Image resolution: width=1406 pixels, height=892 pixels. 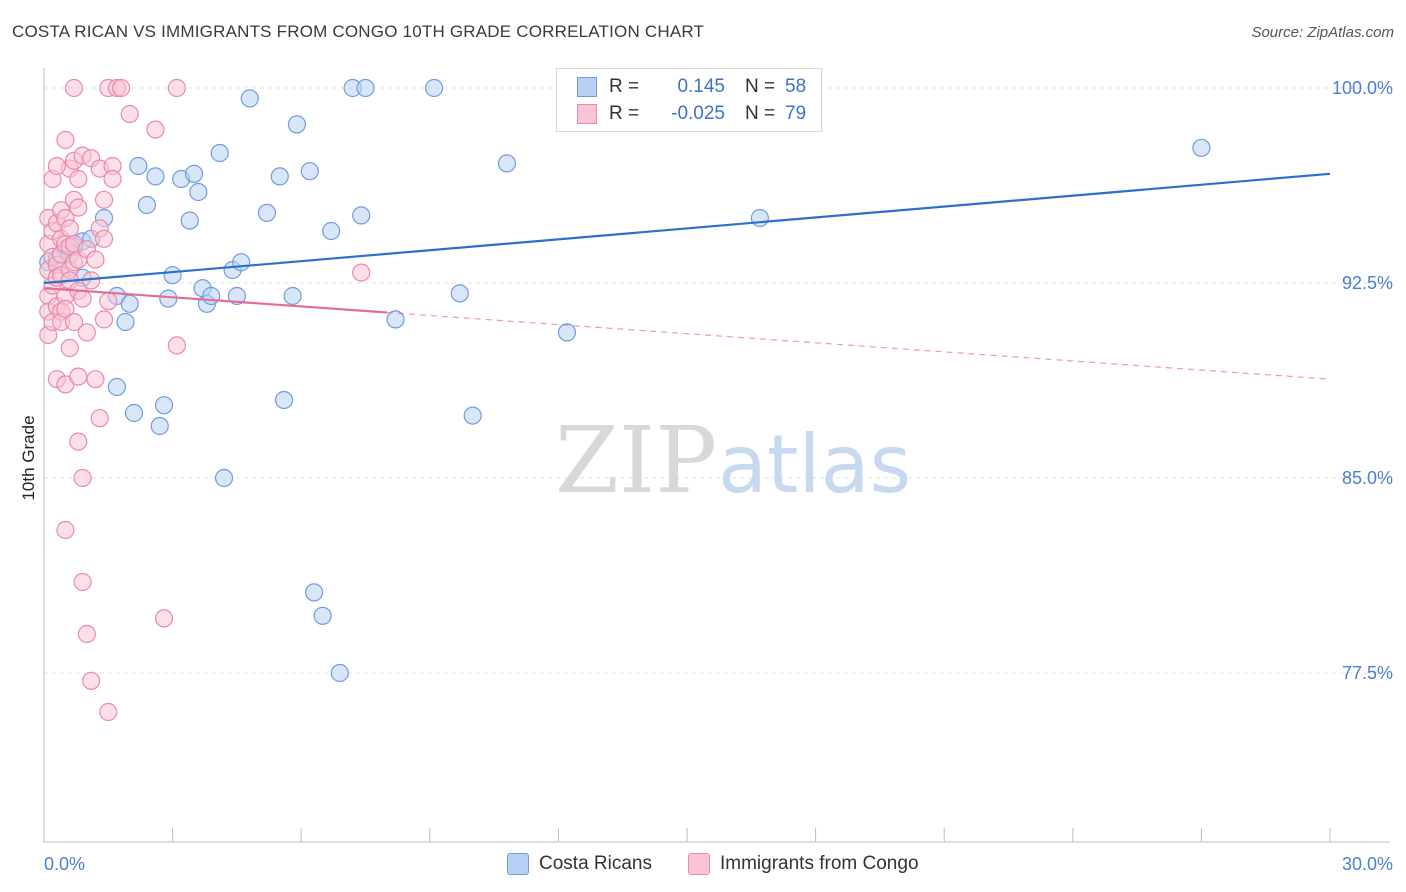 What do you see at coordinates (1367, 283) in the screenshot?
I see `y-tick-label: 92.5%` at bounding box center [1367, 283].